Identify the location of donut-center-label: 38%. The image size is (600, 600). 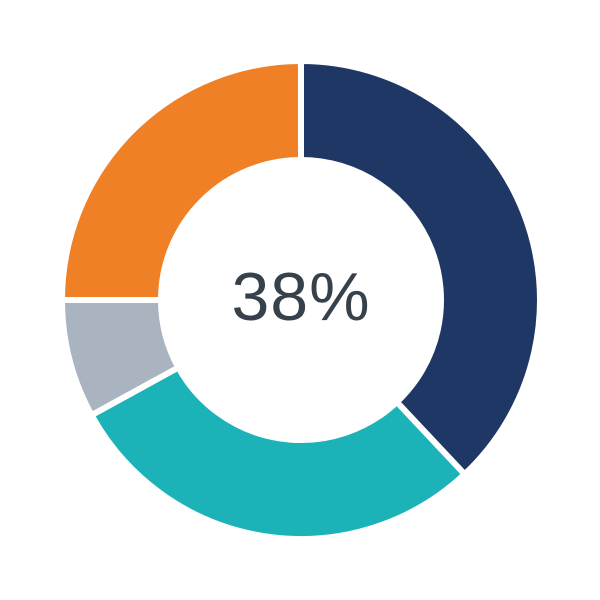
(301, 296).